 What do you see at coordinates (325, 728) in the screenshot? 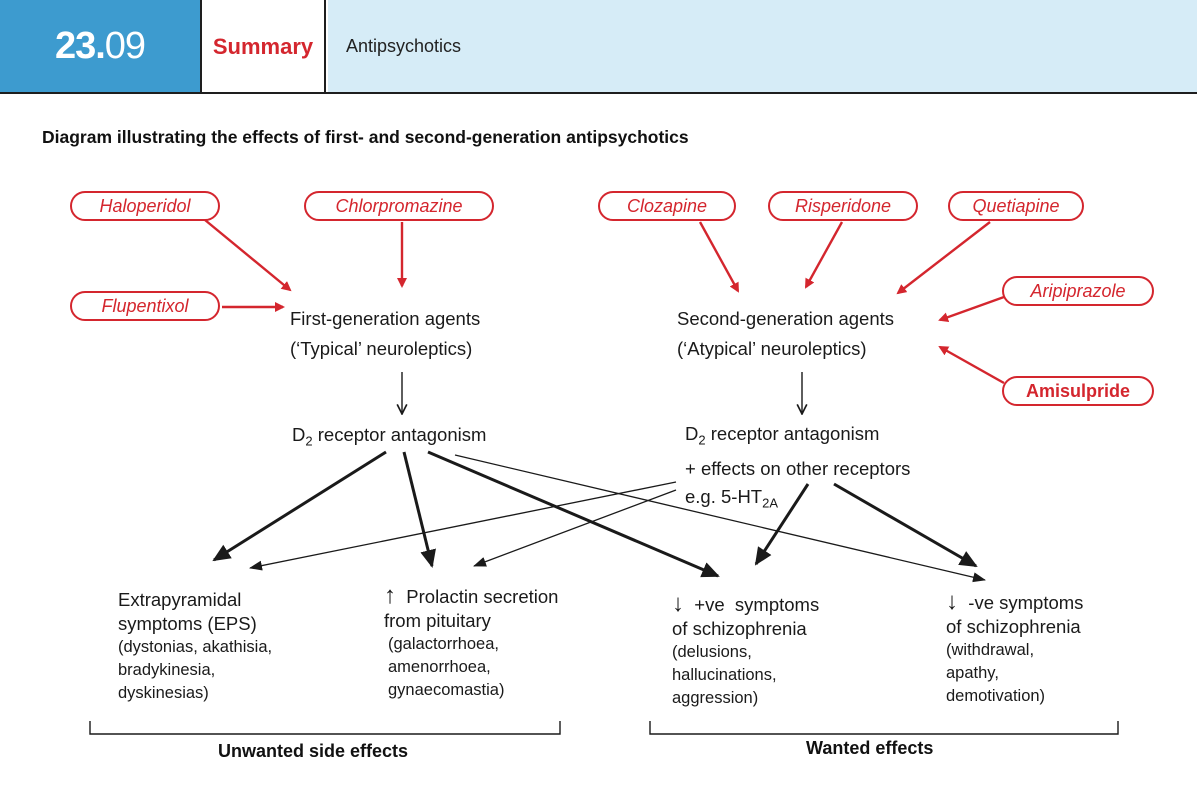
I see `bracket-unwanted` at bounding box center [325, 728].